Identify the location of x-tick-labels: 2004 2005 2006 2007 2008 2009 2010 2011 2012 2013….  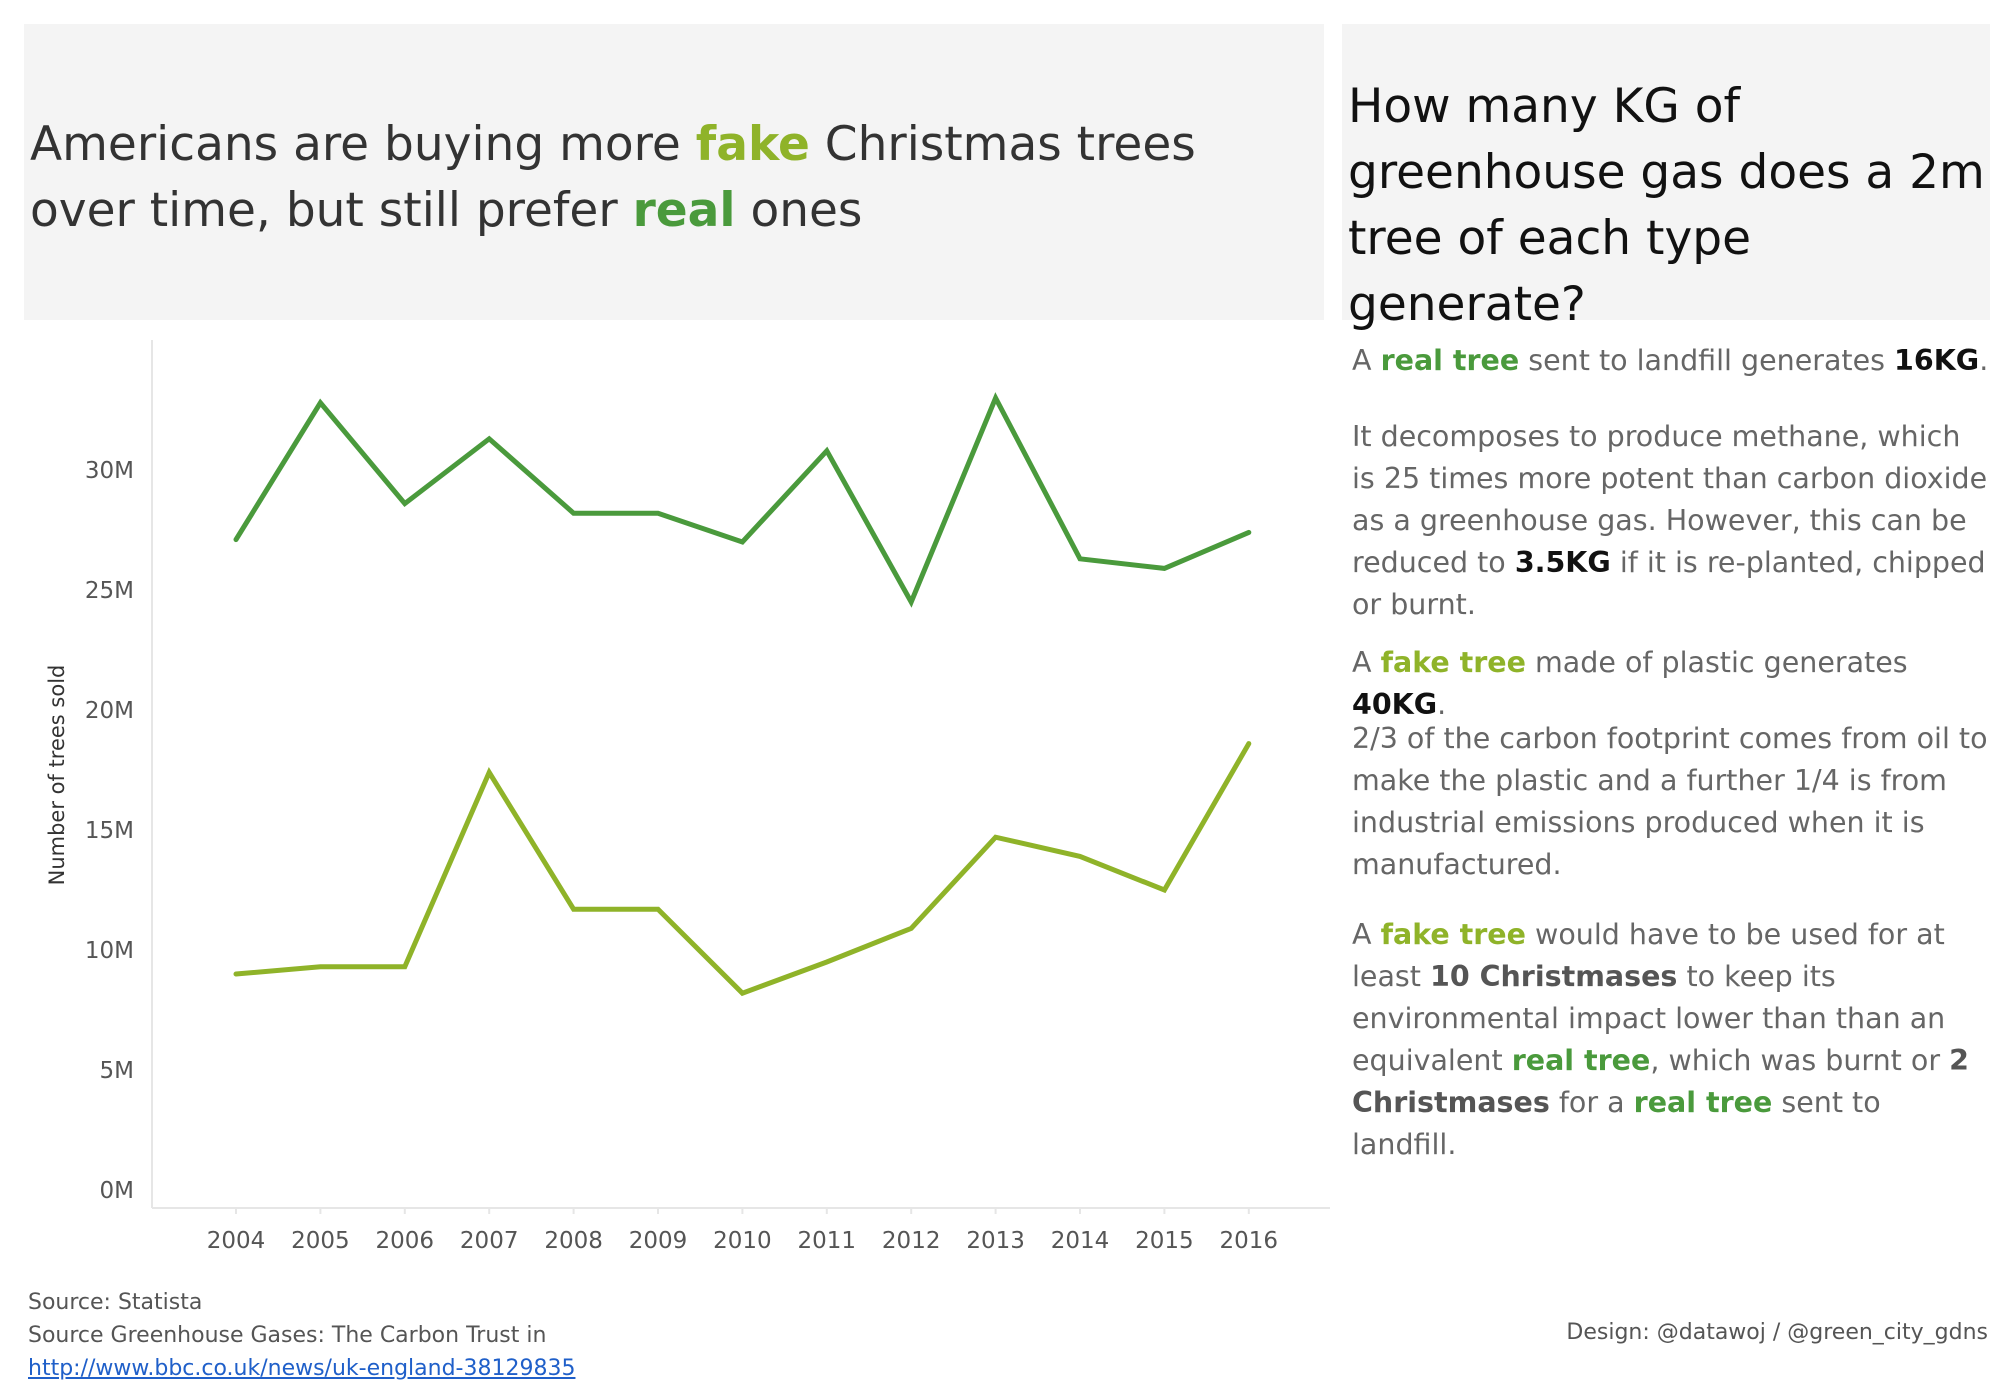
(743, 1231).